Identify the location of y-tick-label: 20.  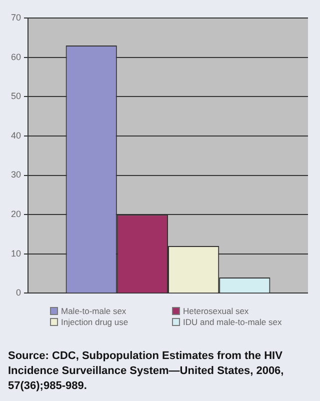
(16, 214).